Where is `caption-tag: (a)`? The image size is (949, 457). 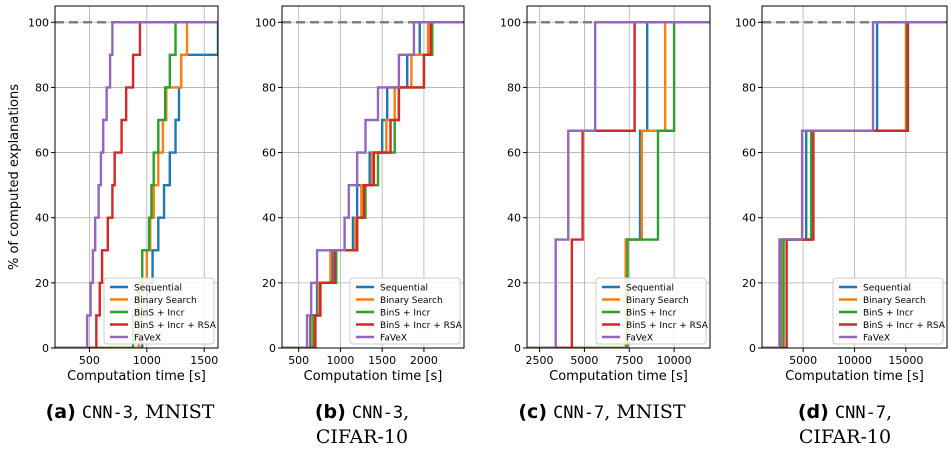
caption-tag: (a) is located at coordinates (60, 412).